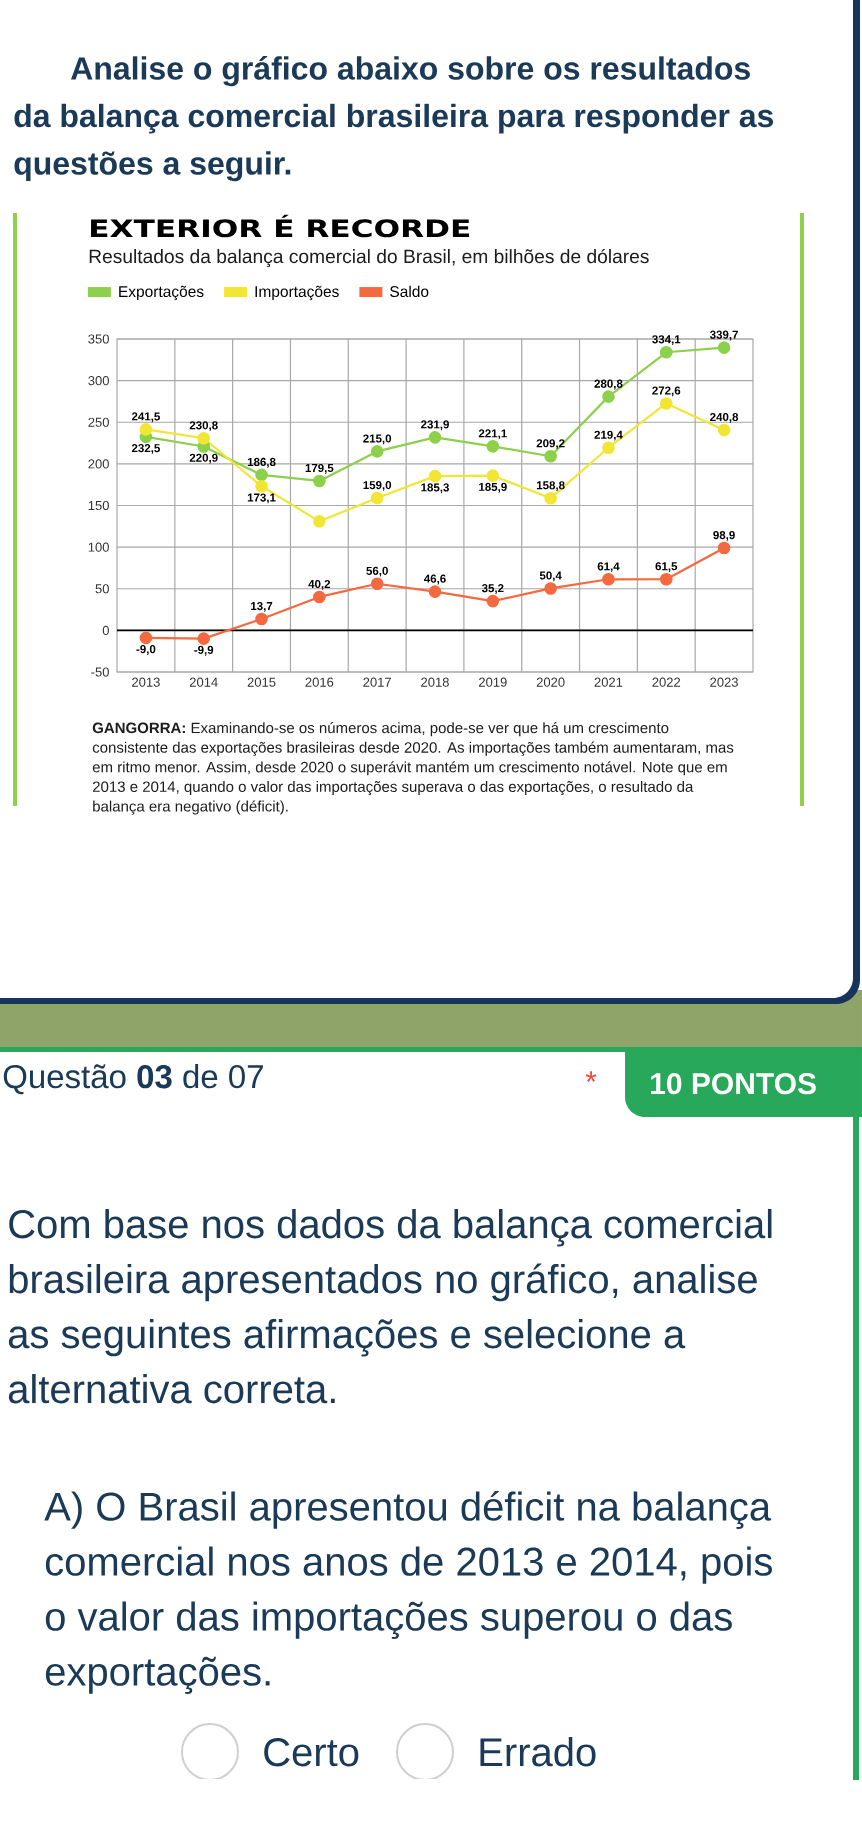 The height and width of the screenshot is (1824, 862). Describe the element at coordinates (145, 449) in the screenshot. I see `data-label: 232,5` at that location.